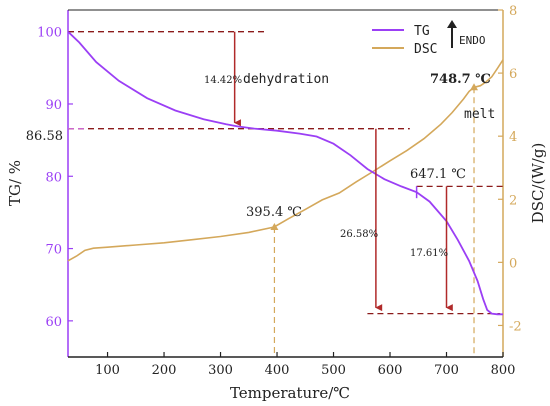  I want to click on x-tick-label-100: 100, so click(107, 370).